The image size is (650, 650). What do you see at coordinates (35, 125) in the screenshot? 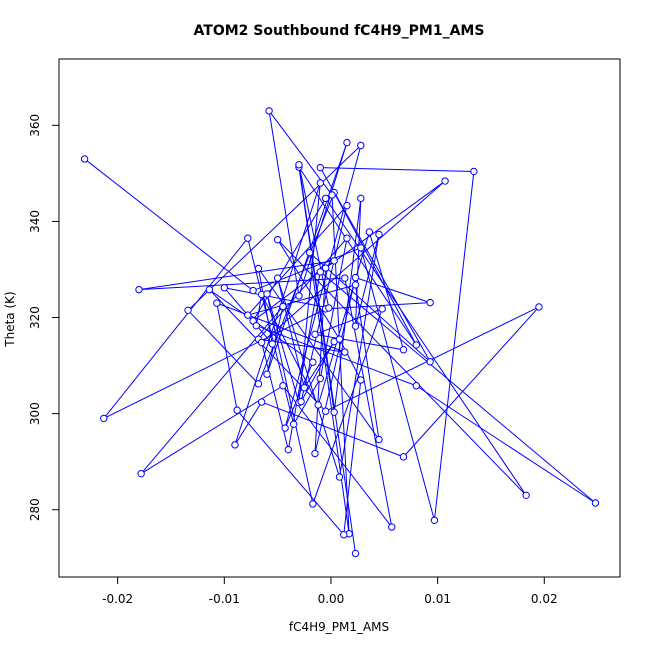
I see `y-tick-label: 360` at bounding box center [35, 125].